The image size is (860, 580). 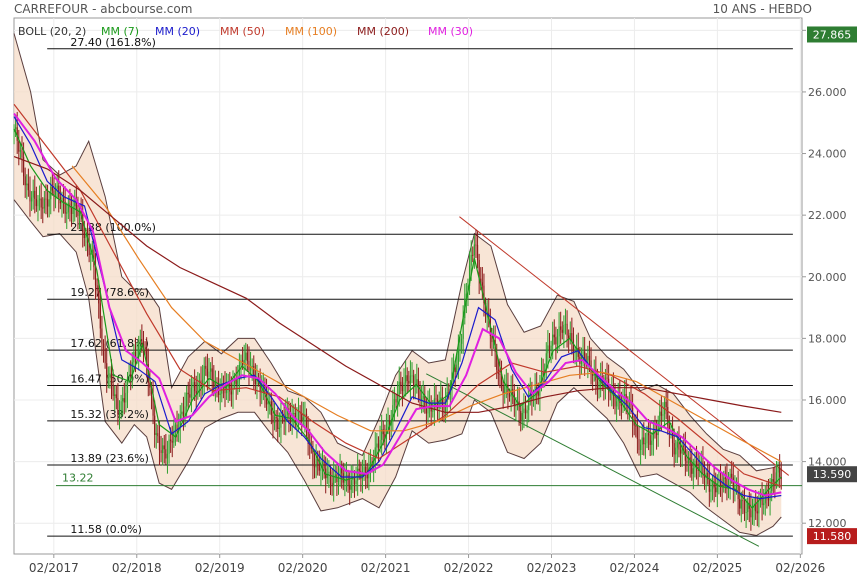 What do you see at coordinates (220, 568) in the screenshot?
I see `x-tick-label: 02/2019` at bounding box center [220, 568].